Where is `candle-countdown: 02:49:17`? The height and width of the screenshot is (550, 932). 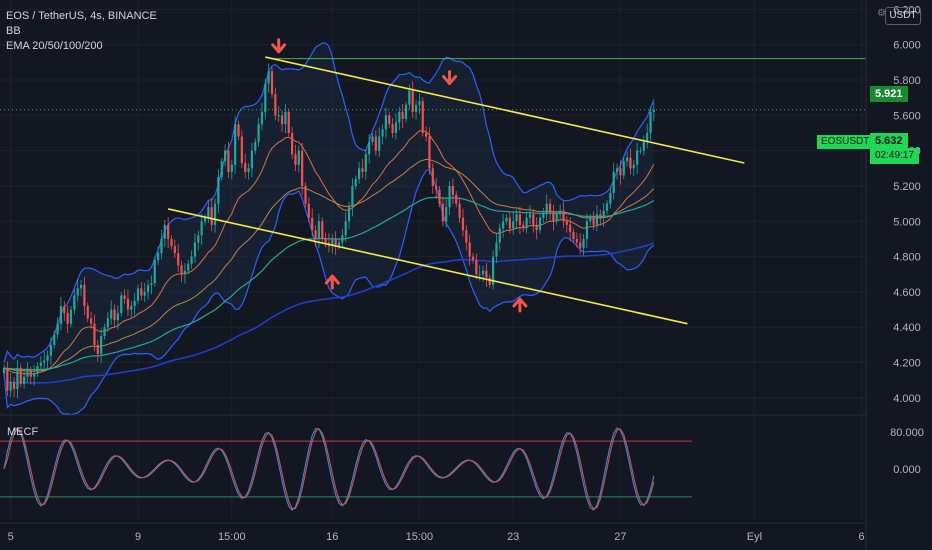 candle-countdown: 02:49:17 is located at coordinates (894, 156).